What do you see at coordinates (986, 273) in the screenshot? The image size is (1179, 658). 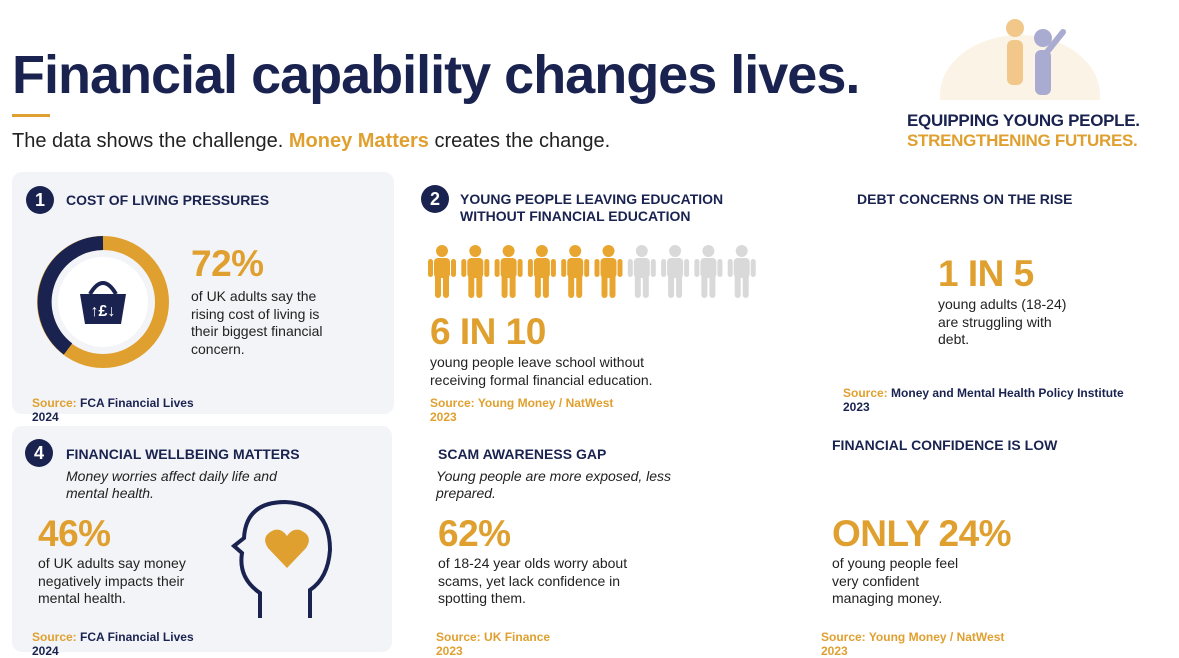 I see `stat: 1 IN 5` at bounding box center [986, 273].